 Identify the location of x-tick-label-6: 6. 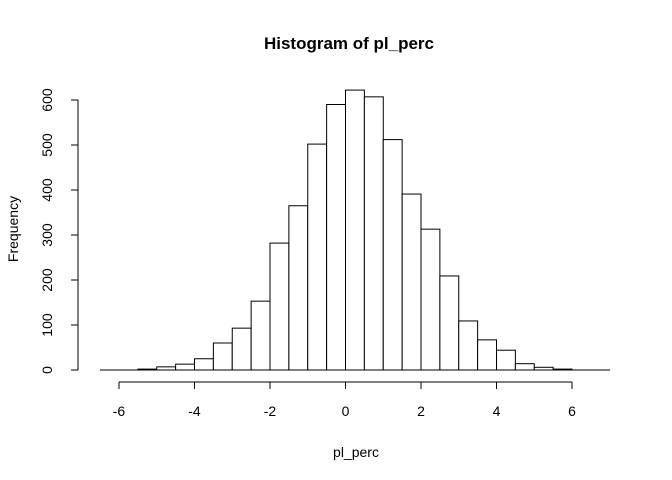
(572, 411).